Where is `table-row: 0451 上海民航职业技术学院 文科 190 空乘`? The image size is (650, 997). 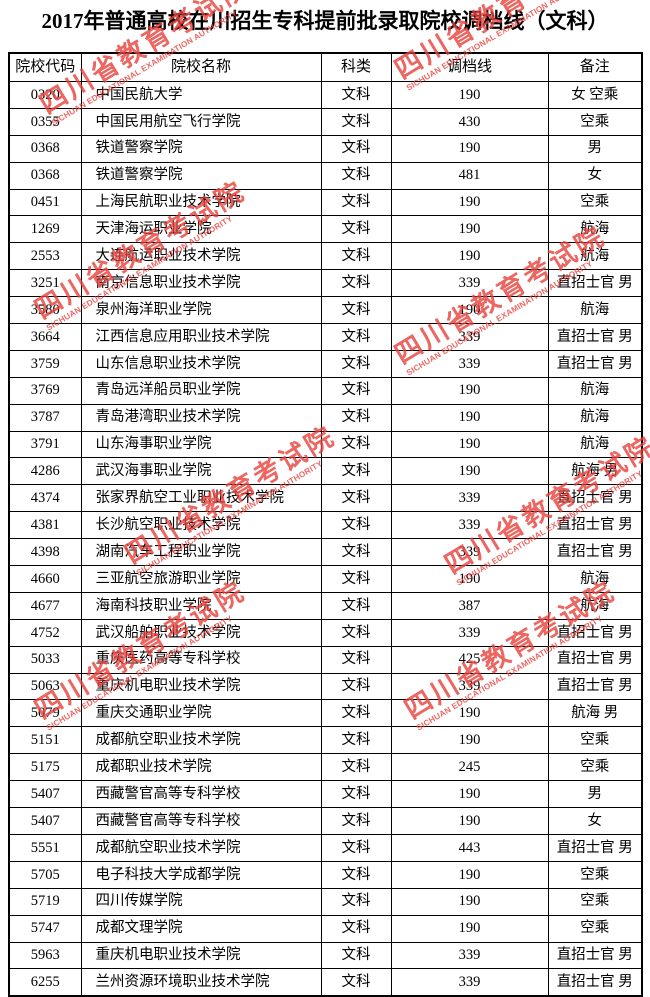 table-row: 0451 上海民航职业技术学院 文科 190 空乘 is located at coordinates (325, 202).